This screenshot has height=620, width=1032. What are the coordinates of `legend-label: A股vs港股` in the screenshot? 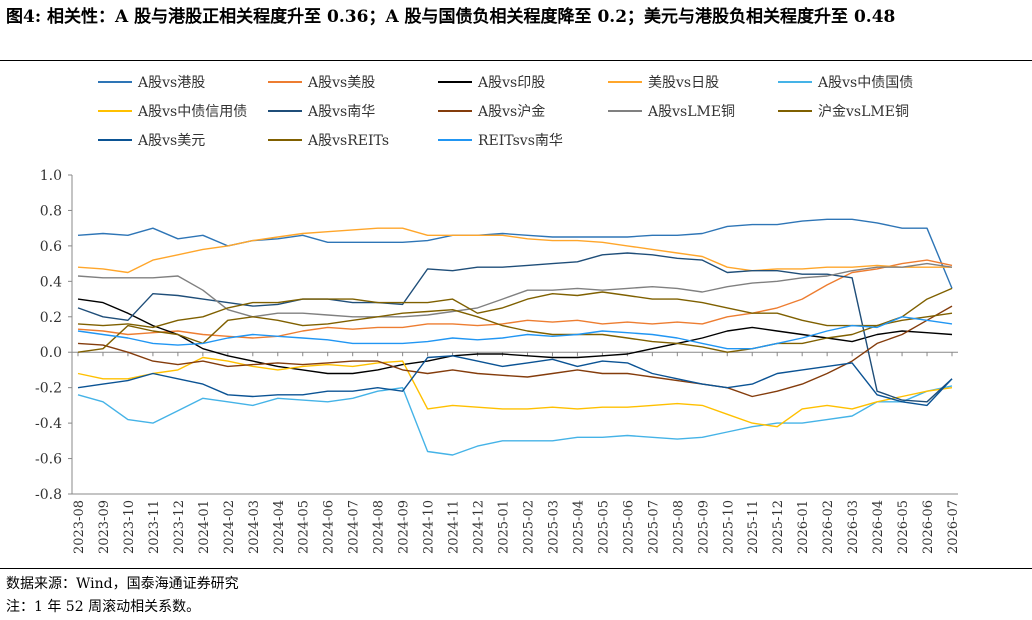 It's located at (171, 83).